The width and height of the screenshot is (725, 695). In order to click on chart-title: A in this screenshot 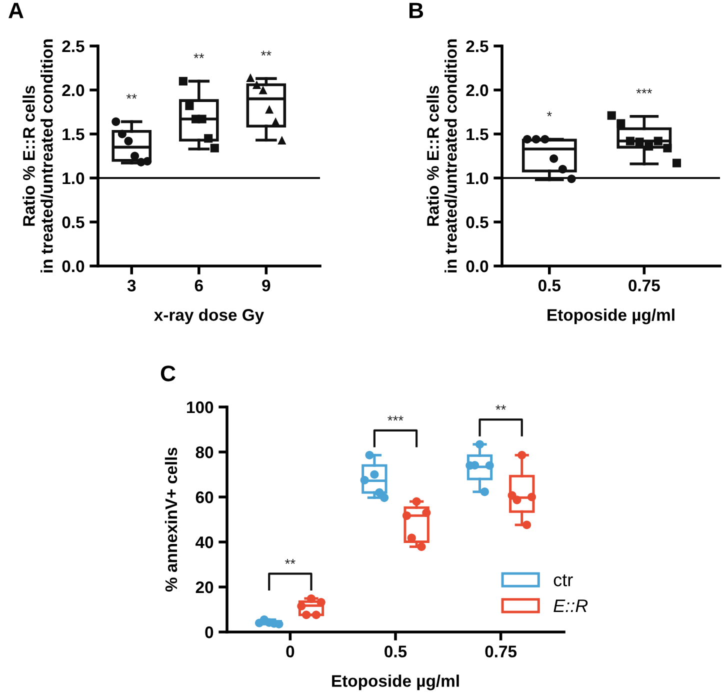, I will do `click(16, 10)`.